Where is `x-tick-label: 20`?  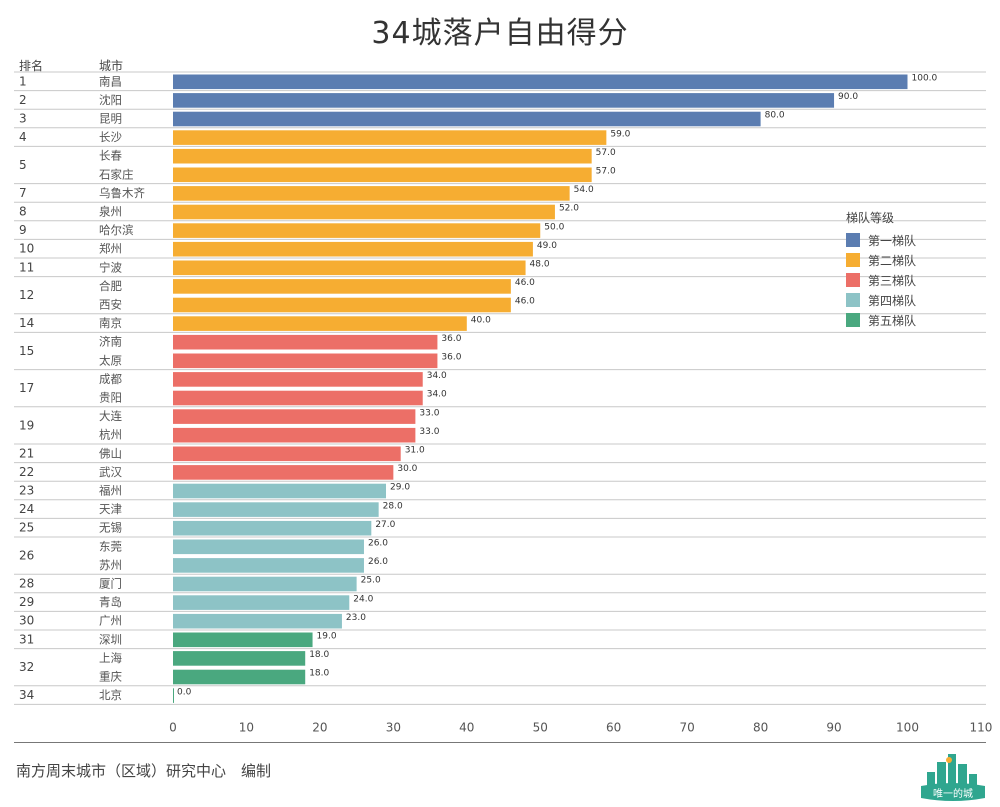 x-tick-label: 20 is located at coordinates (319, 727).